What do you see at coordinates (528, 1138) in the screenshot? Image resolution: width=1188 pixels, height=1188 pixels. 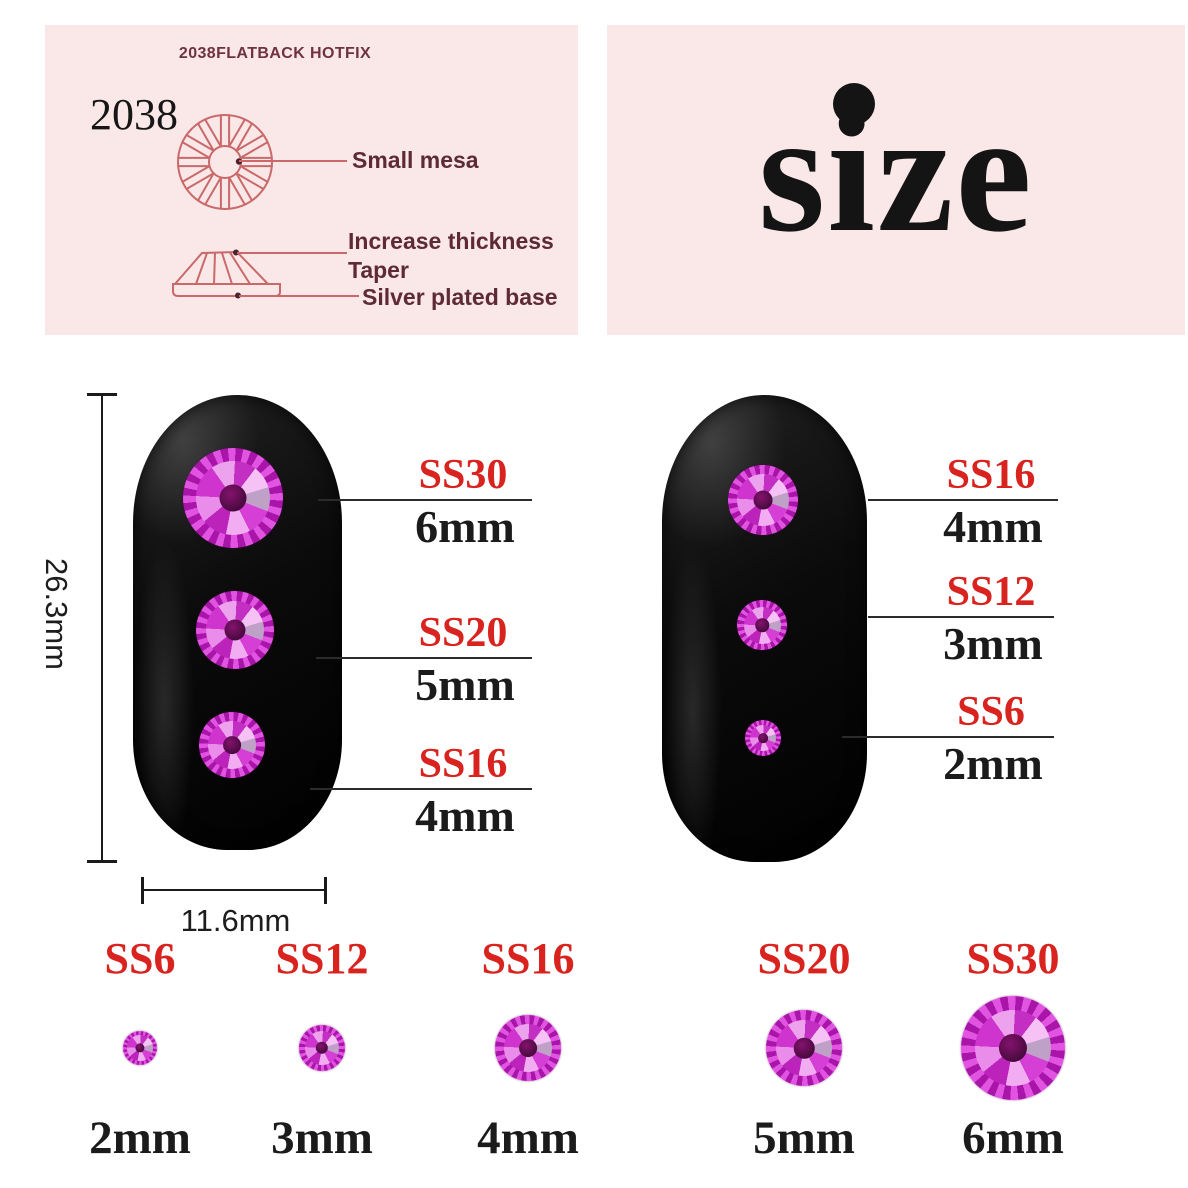 I see `size-row-mm-label: 4mm` at bounding box center [528, 1138].